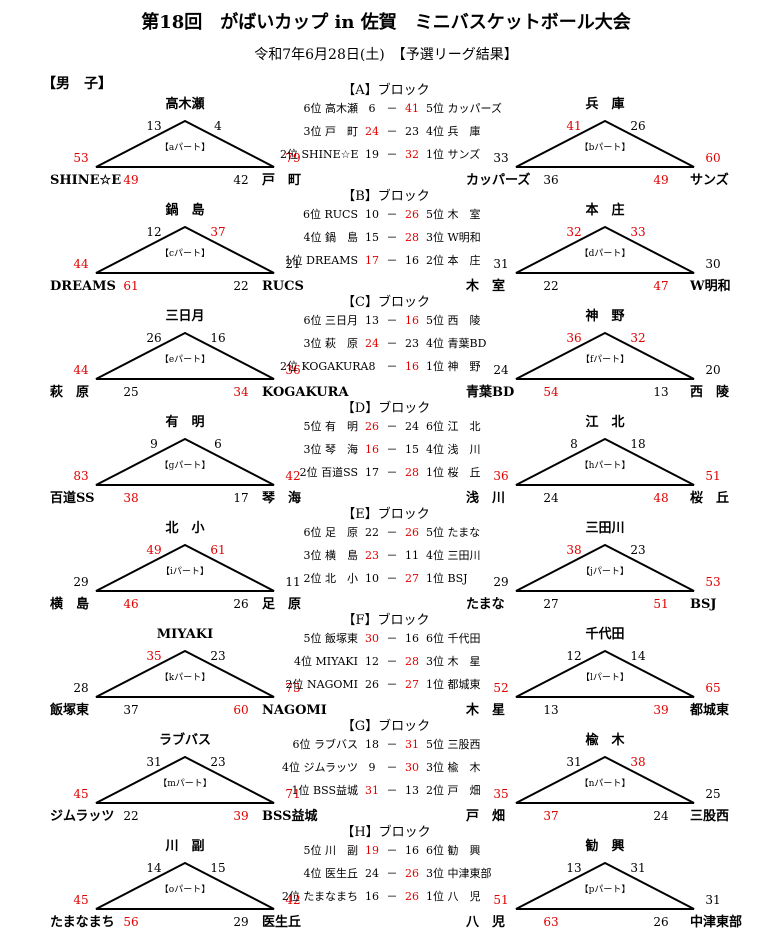  What do you see at coordinates (77, 84) in the screenshot?
I see `gender-label: 【男 子】` at bounding box center [77, 84].